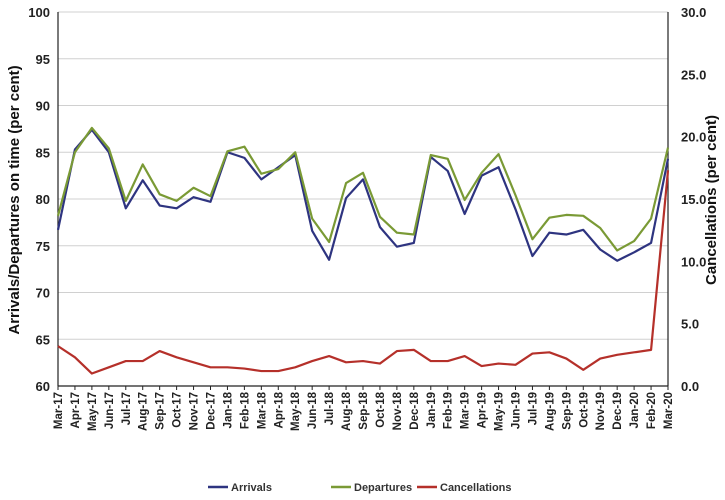 This screenshot has width=725, height=500. I want to click on x-tick-label: Dec-17, so click(212, 411).